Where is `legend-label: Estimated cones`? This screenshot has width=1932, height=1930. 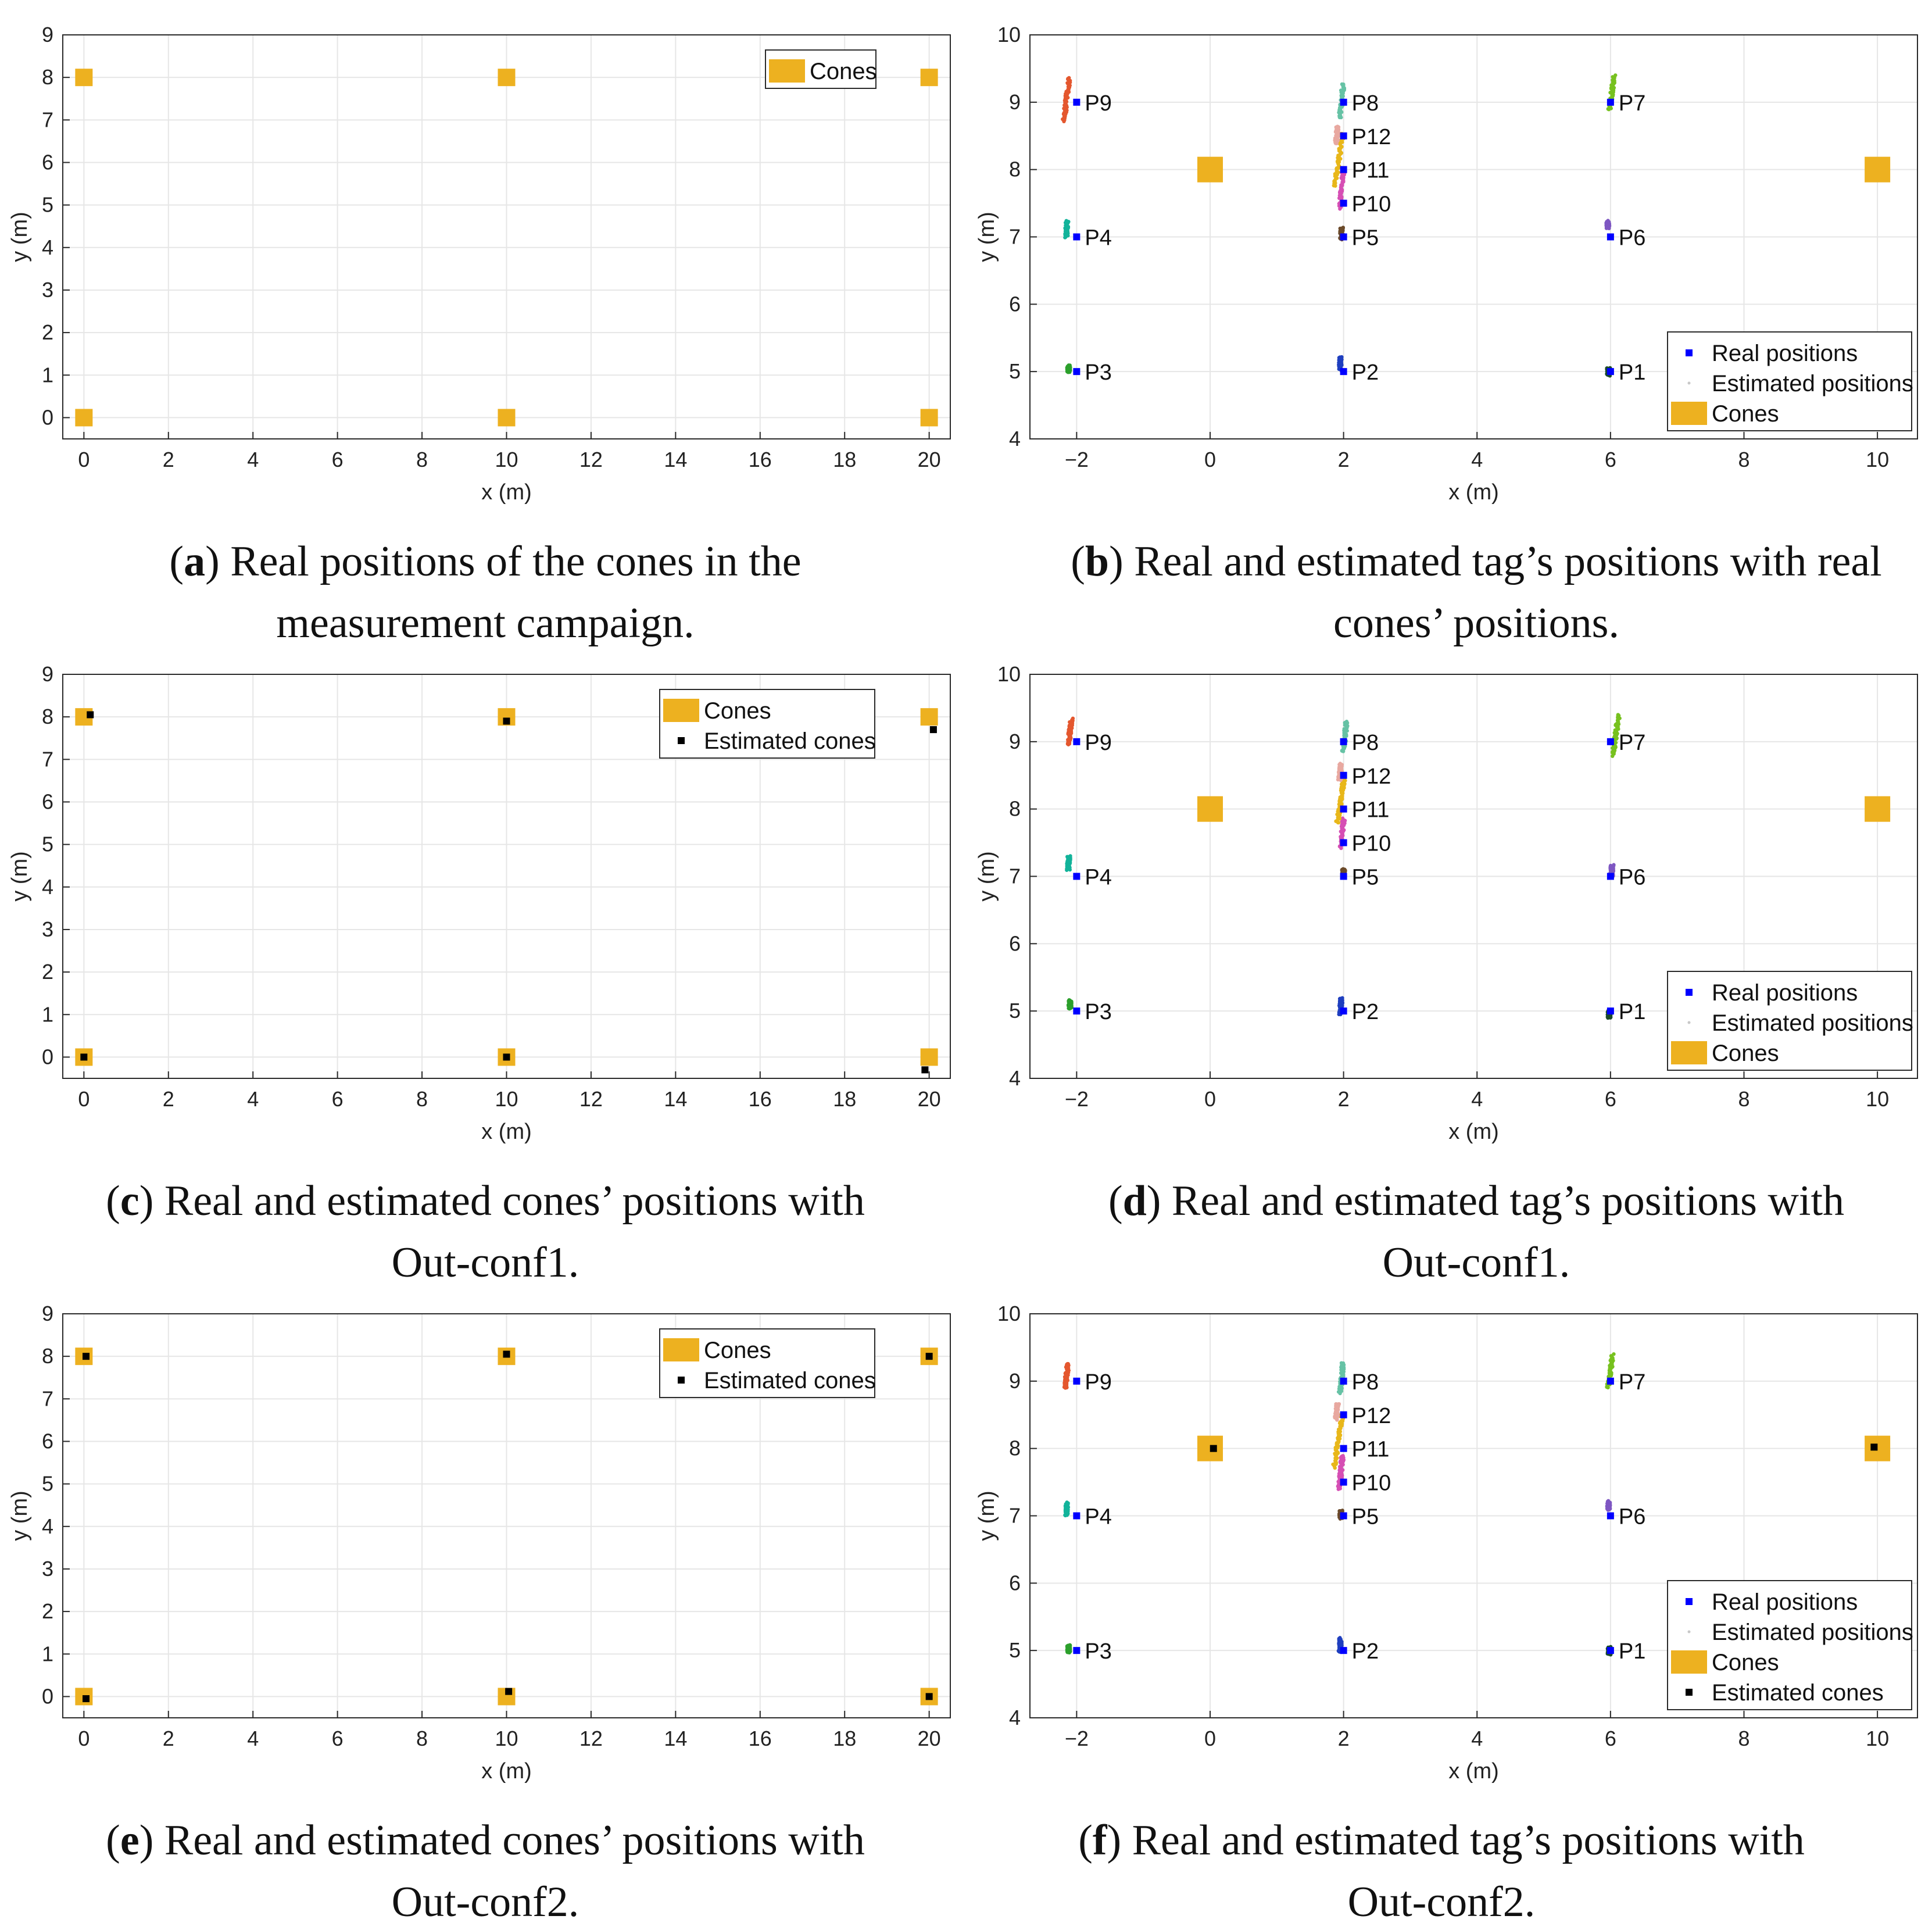
legend-label: Estimated cones is located at coordinates (790, 741).